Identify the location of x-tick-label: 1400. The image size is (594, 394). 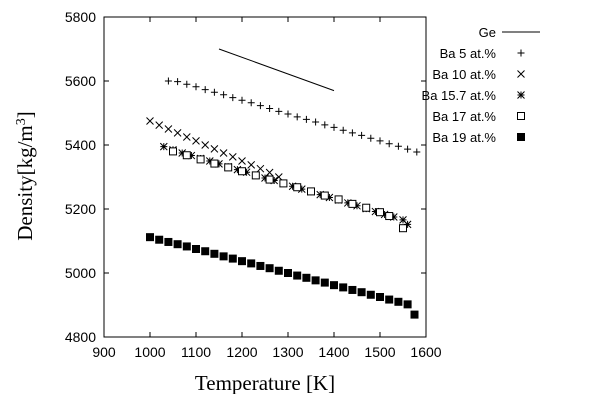
(333, 352).